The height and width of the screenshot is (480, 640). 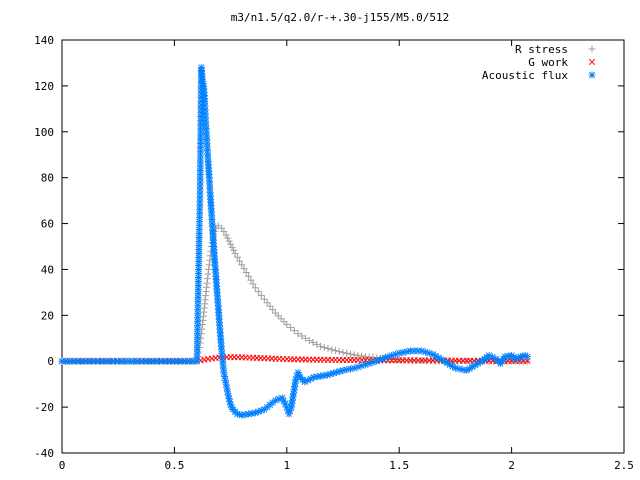 What do you see at coordinates (47, 224) in the screenshot?
I see `y-tick-label: 60` at bounding box center [47, 224].